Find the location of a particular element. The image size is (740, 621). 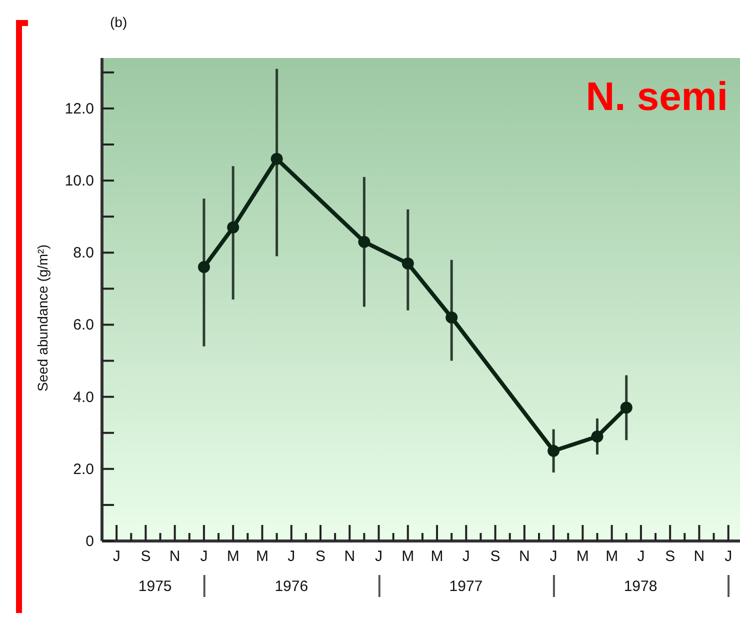

y-tick-label: 6.0 is located at coordinates (83, 325).